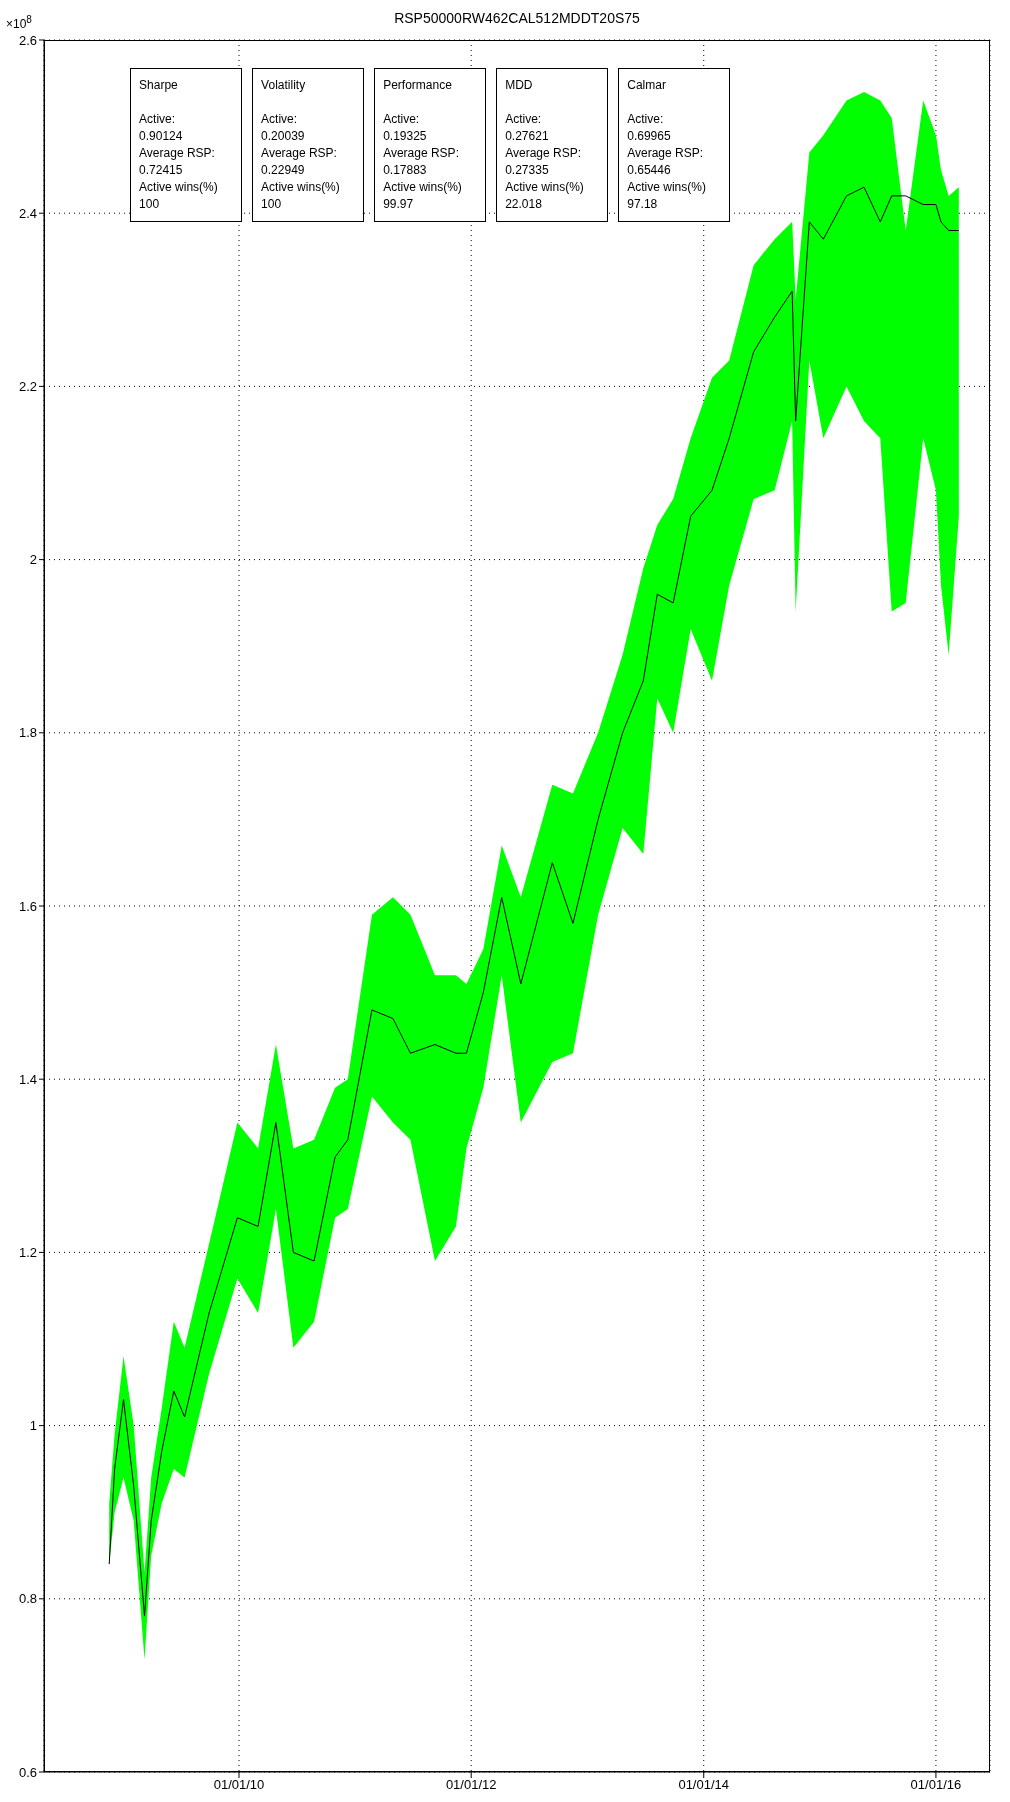 The image size is (1010, 1802). I want to click on text: Volatility Active: 0.20039 Average RSP: 0.22949 Active wins(%) 100, so click(300, 144).